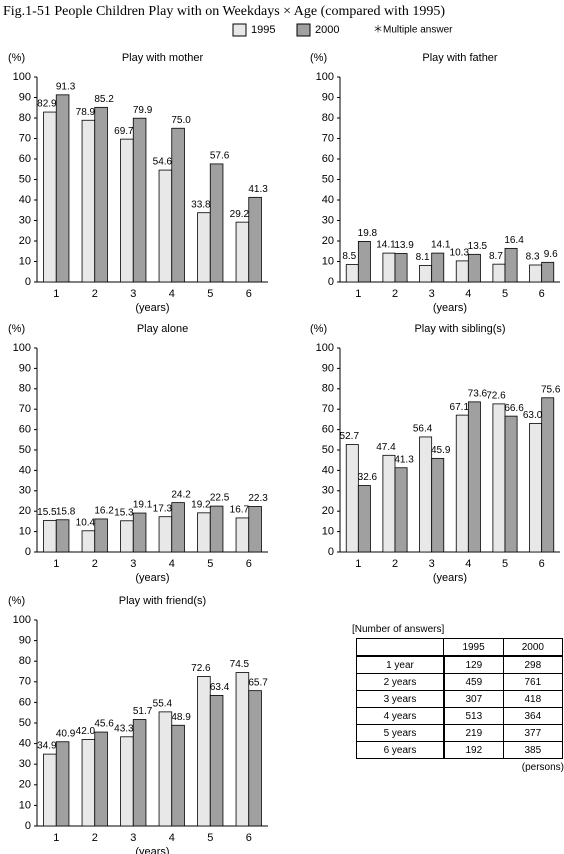 Image resolution: width=564 pixels, height=854 pixels. What do you see at coordinates (400, 716) in the screenshot?
I see `row-header: 4 years` at bounding box center [400, 716].